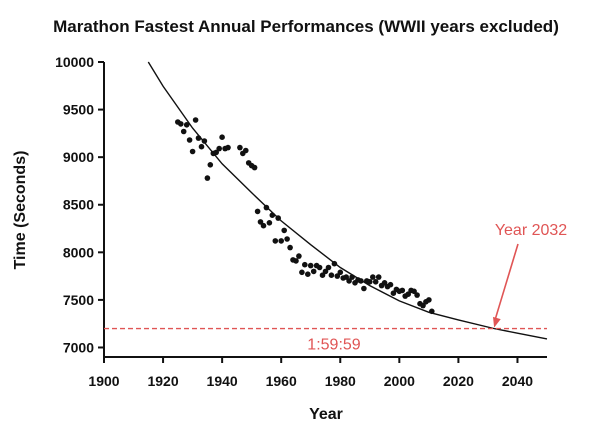  I want to click on x-axis-label: Year, so click(326, 414).